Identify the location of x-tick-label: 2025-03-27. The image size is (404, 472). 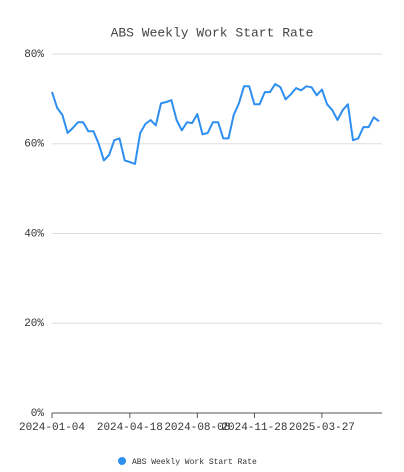
(322, 428).